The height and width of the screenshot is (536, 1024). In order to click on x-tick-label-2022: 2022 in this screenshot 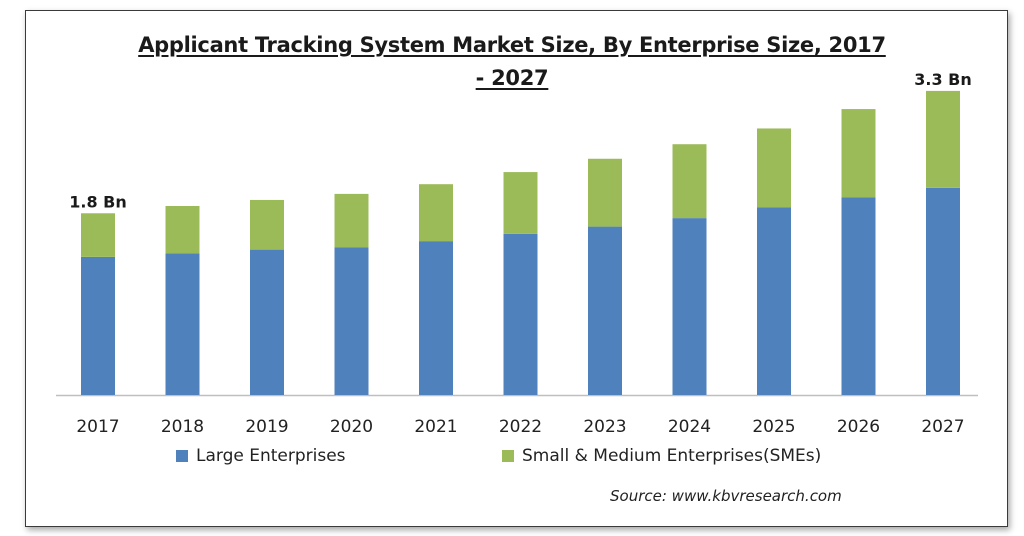, I will do `click(520, 427)`.